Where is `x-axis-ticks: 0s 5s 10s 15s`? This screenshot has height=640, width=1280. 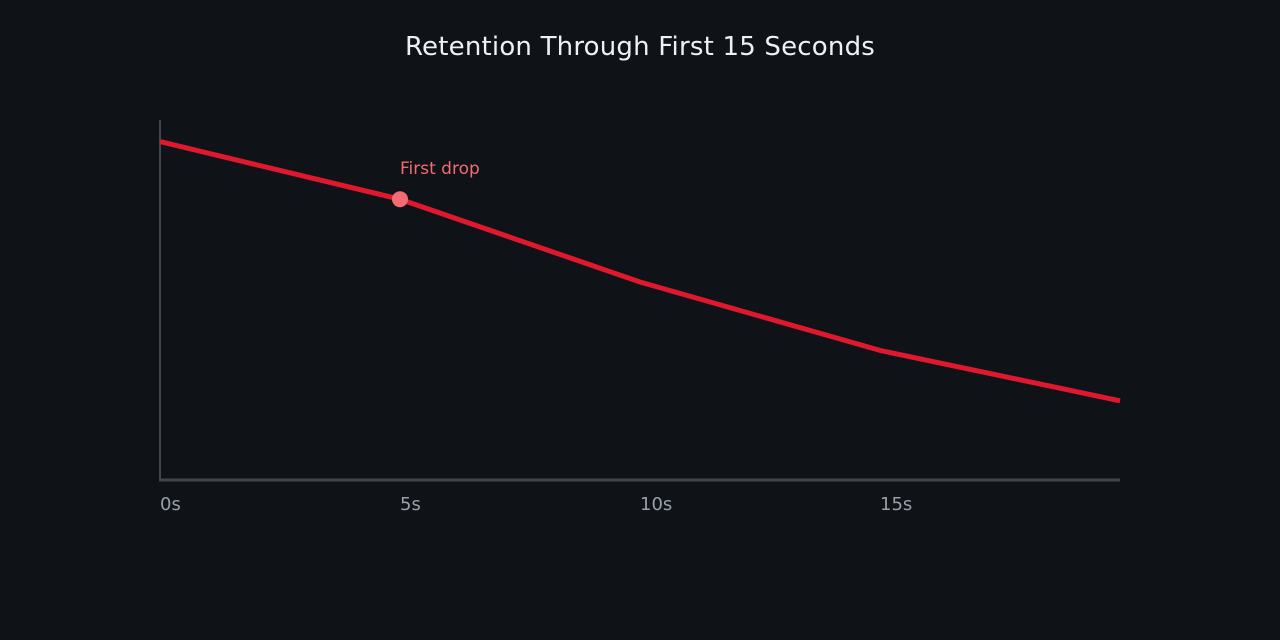
x-axis-ticks: 0s 5s 10s 15s is located at coordinates (536, 504).